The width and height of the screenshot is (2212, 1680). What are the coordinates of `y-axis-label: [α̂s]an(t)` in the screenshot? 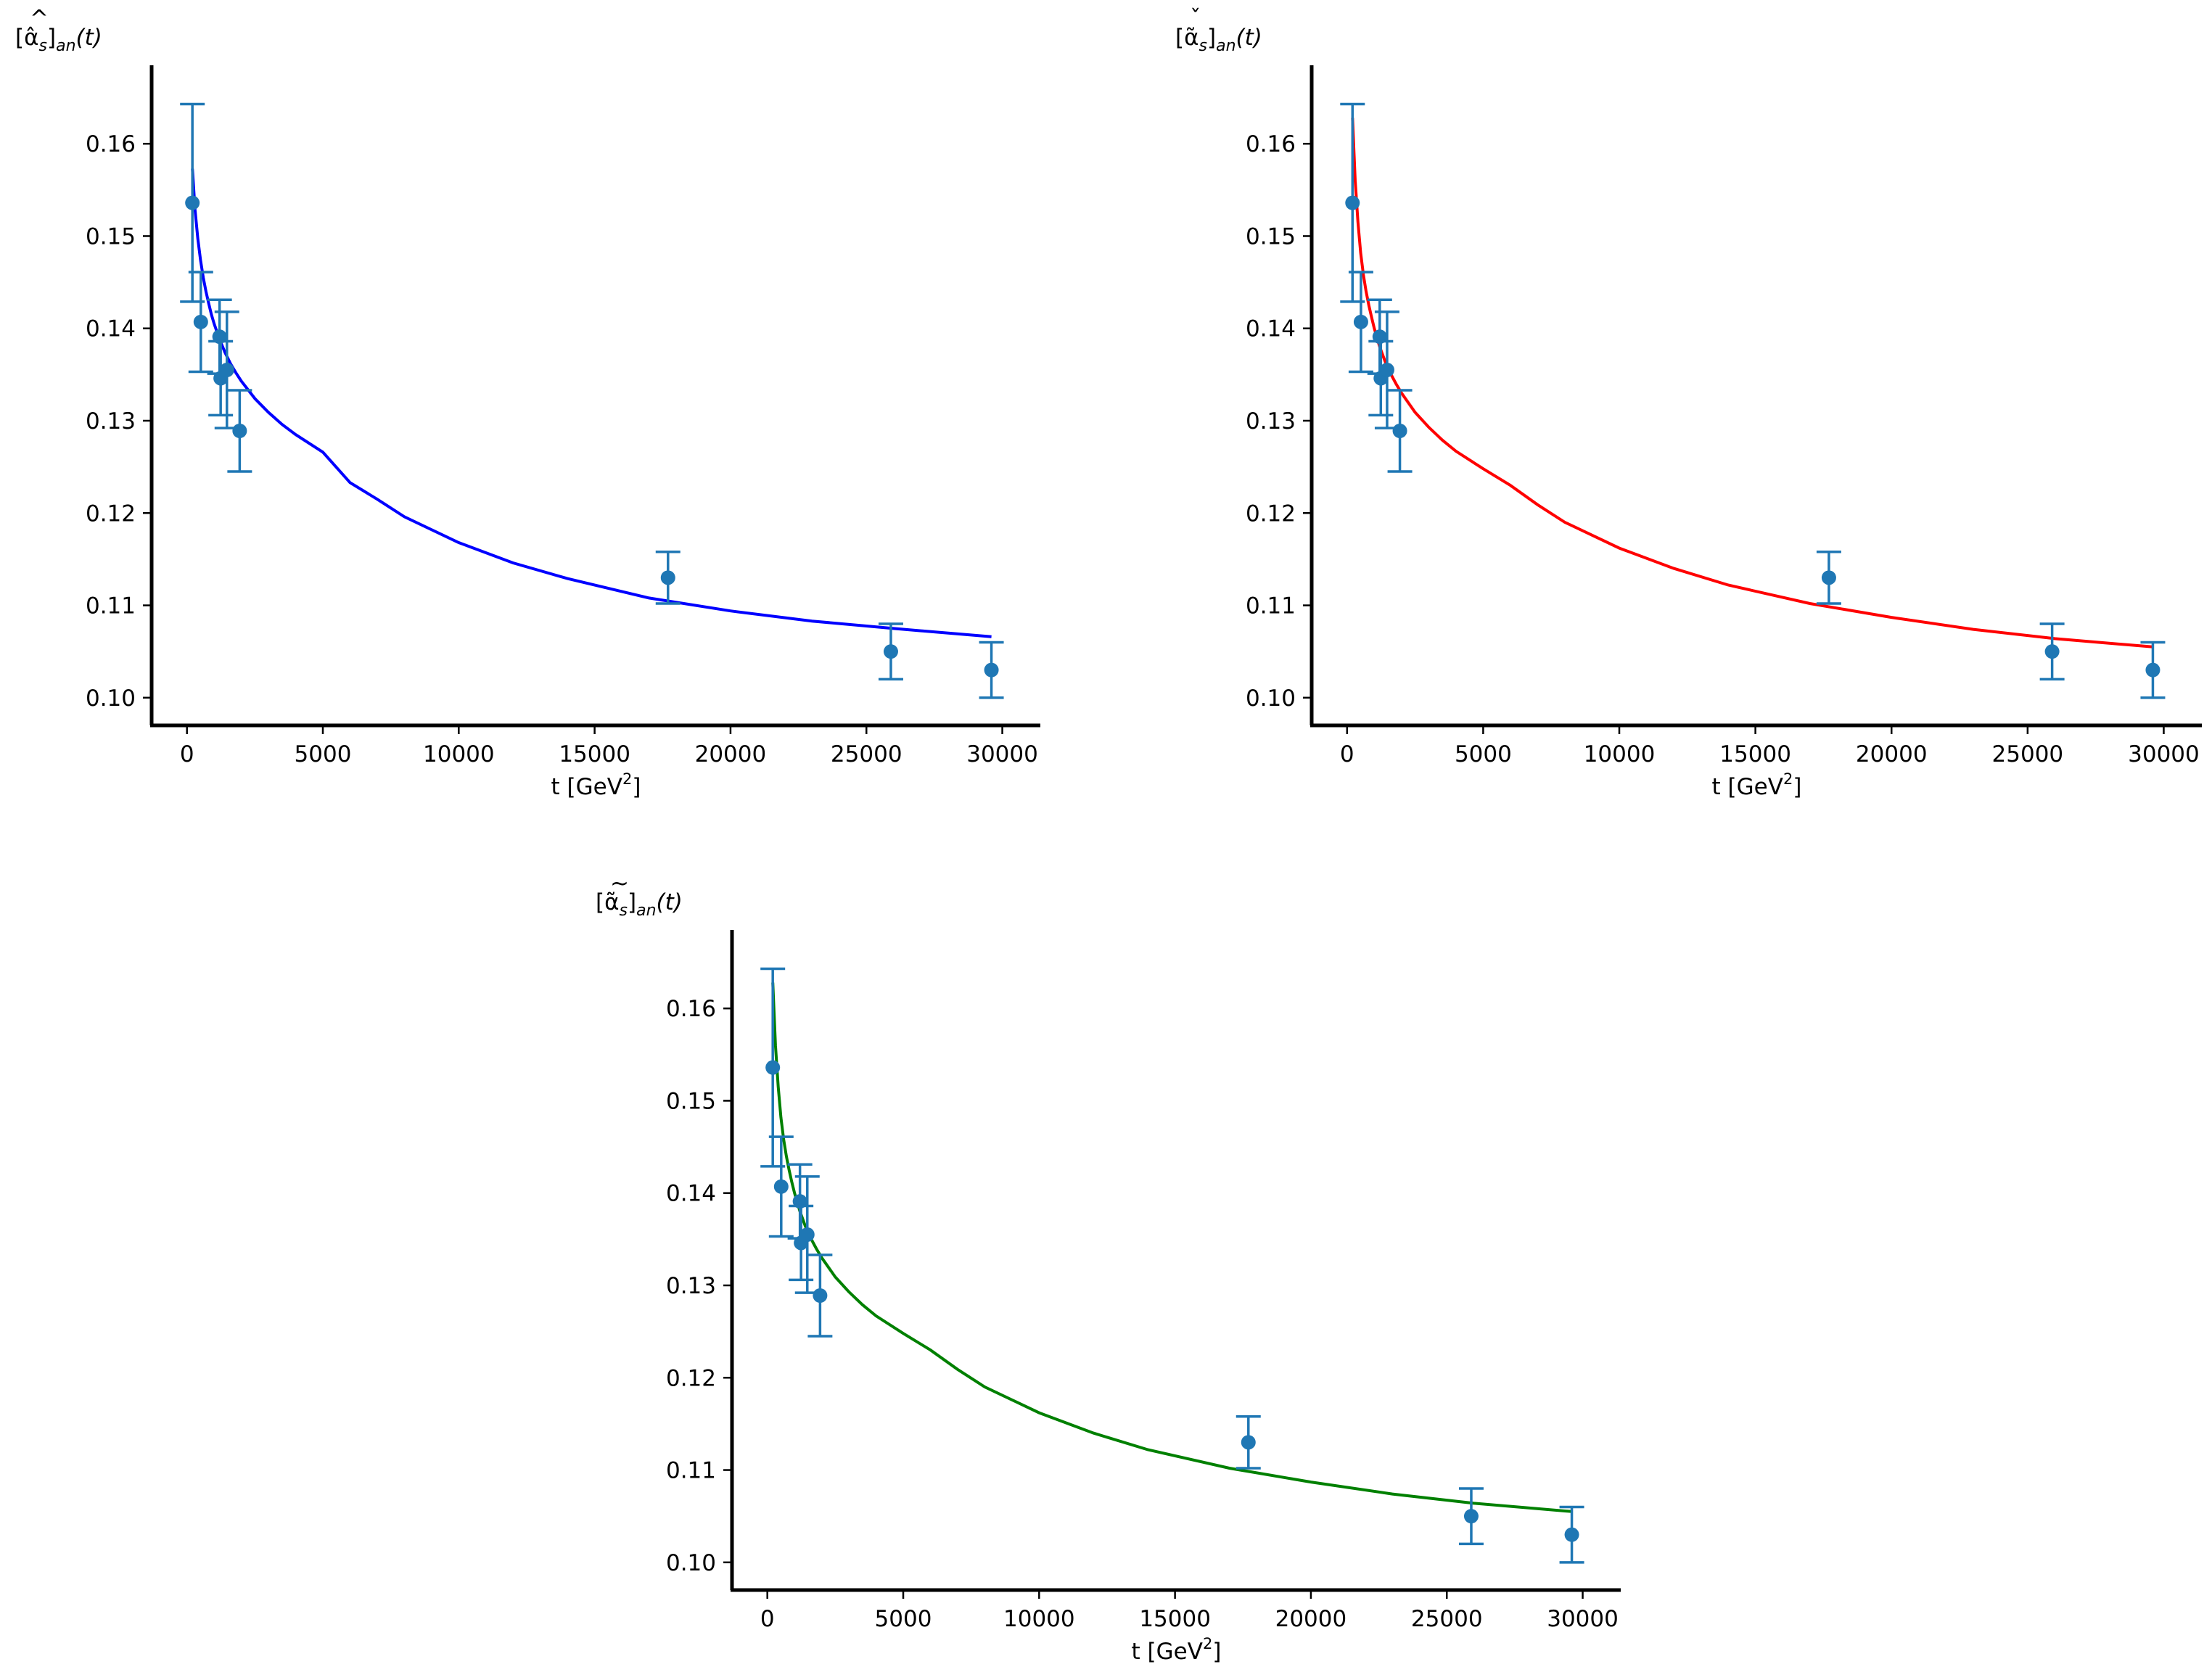 It's located at (59, 40).